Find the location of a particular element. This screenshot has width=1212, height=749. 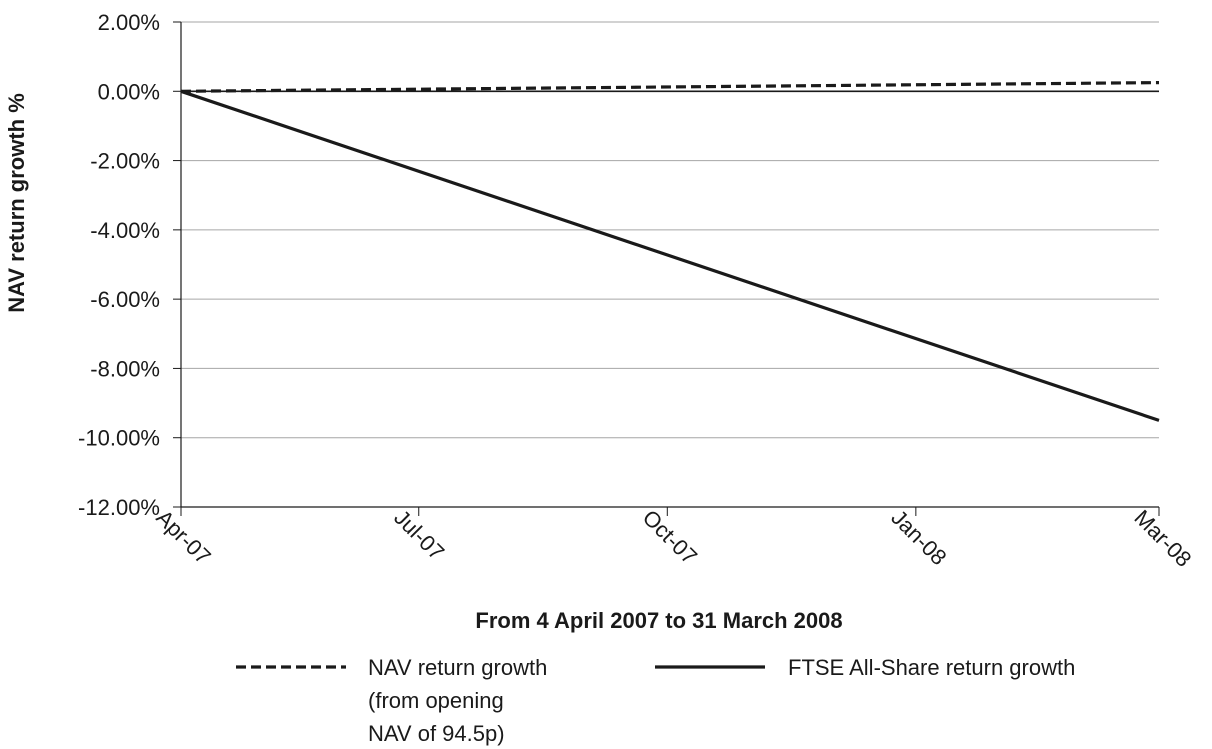

y-tick-label: -2.00% is located at coordinates (125, 161).